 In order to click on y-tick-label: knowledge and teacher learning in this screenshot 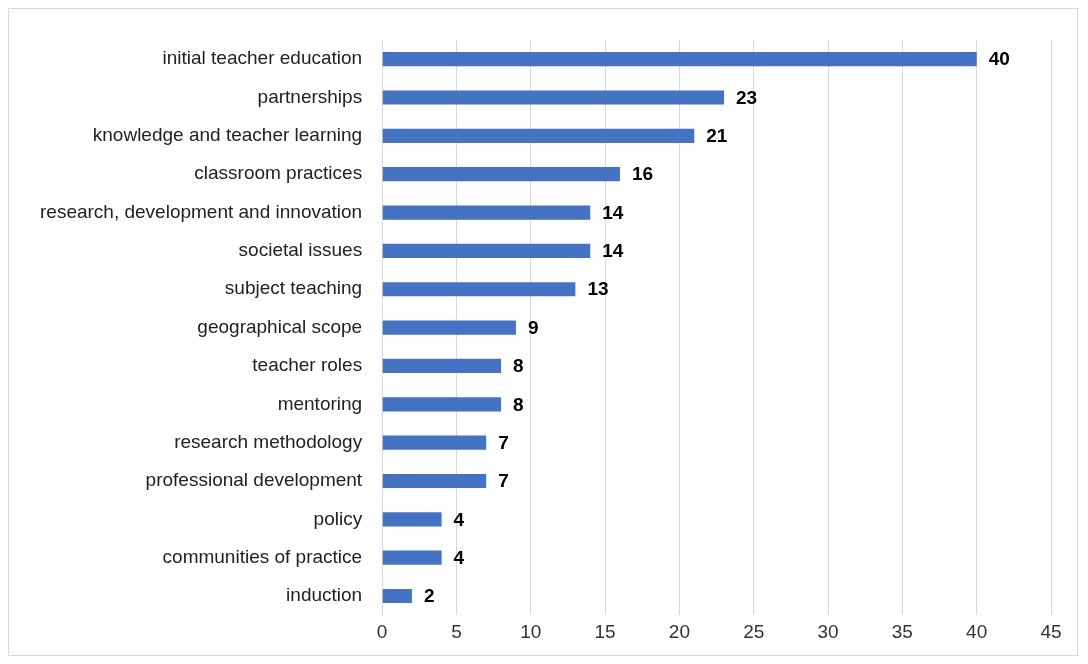, I will do `click(227, 135)`.